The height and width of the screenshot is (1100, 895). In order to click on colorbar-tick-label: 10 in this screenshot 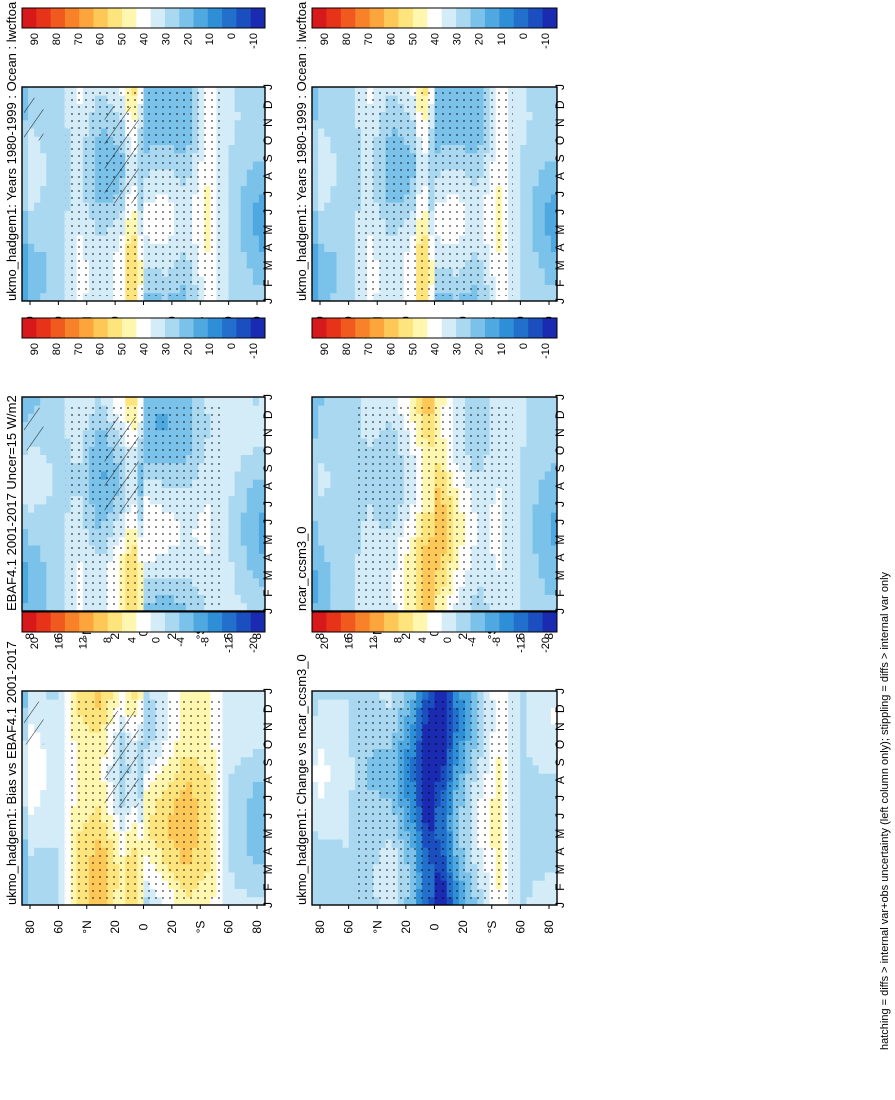, I will do `click(210, 349)`.